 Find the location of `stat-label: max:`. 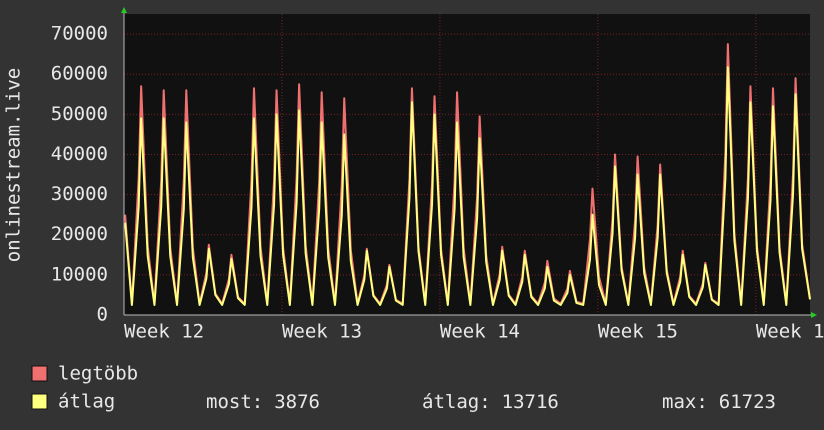

stat-label: max: is located at coordinates (685, 402).